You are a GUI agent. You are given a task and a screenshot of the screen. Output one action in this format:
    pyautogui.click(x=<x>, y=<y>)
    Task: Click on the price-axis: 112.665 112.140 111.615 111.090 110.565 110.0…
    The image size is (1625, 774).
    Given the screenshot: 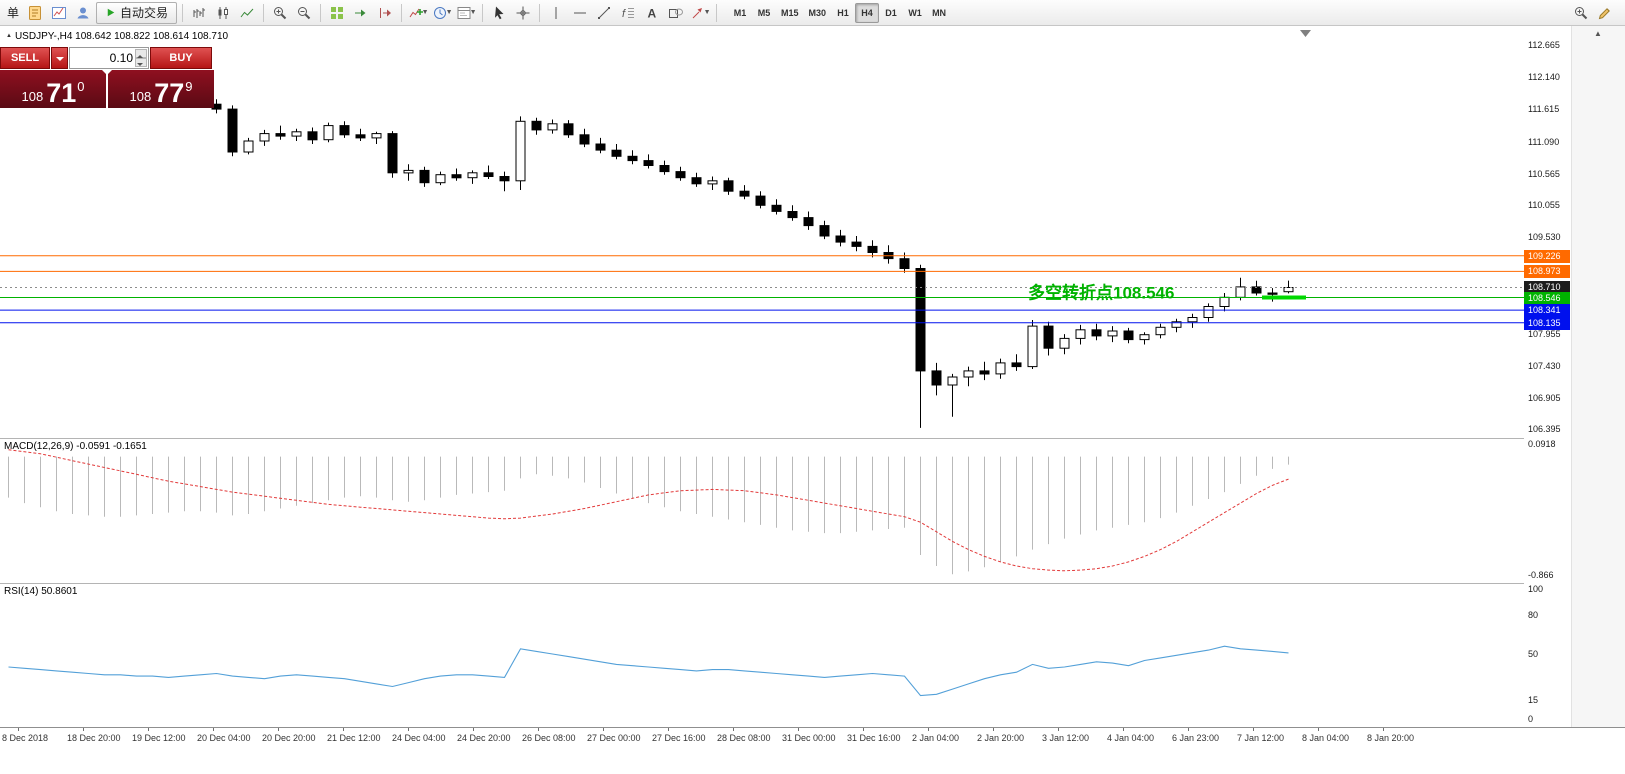 What is the action you would take?
    pyautogui.click(x=1547, y=376)
    